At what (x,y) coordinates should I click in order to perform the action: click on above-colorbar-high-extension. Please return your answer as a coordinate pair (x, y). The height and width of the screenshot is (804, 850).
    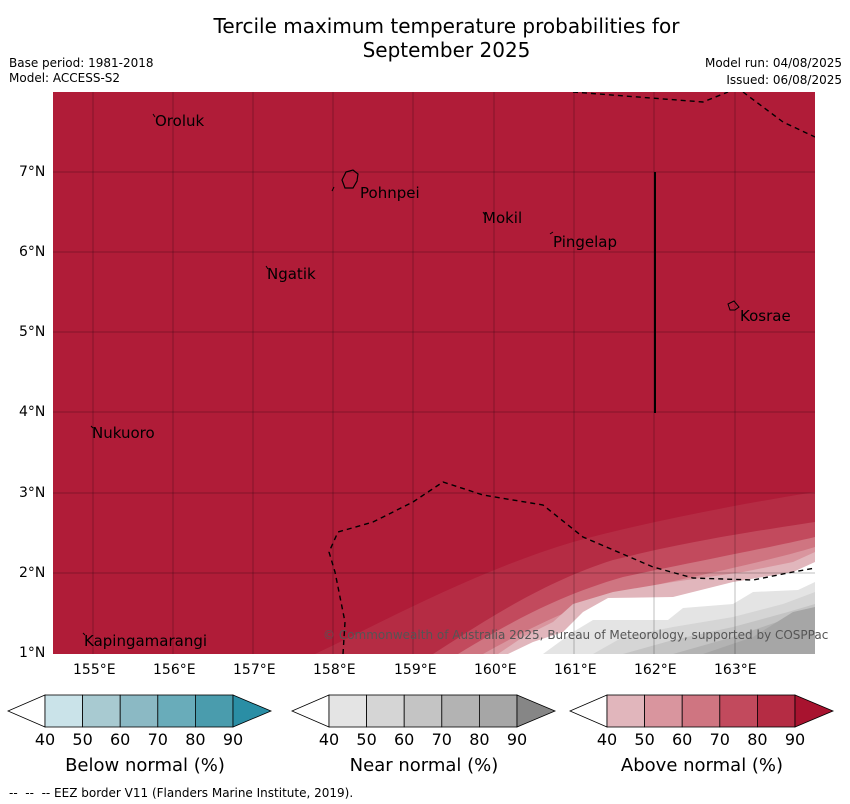
    Looking at the image, I should click on (814, 711).